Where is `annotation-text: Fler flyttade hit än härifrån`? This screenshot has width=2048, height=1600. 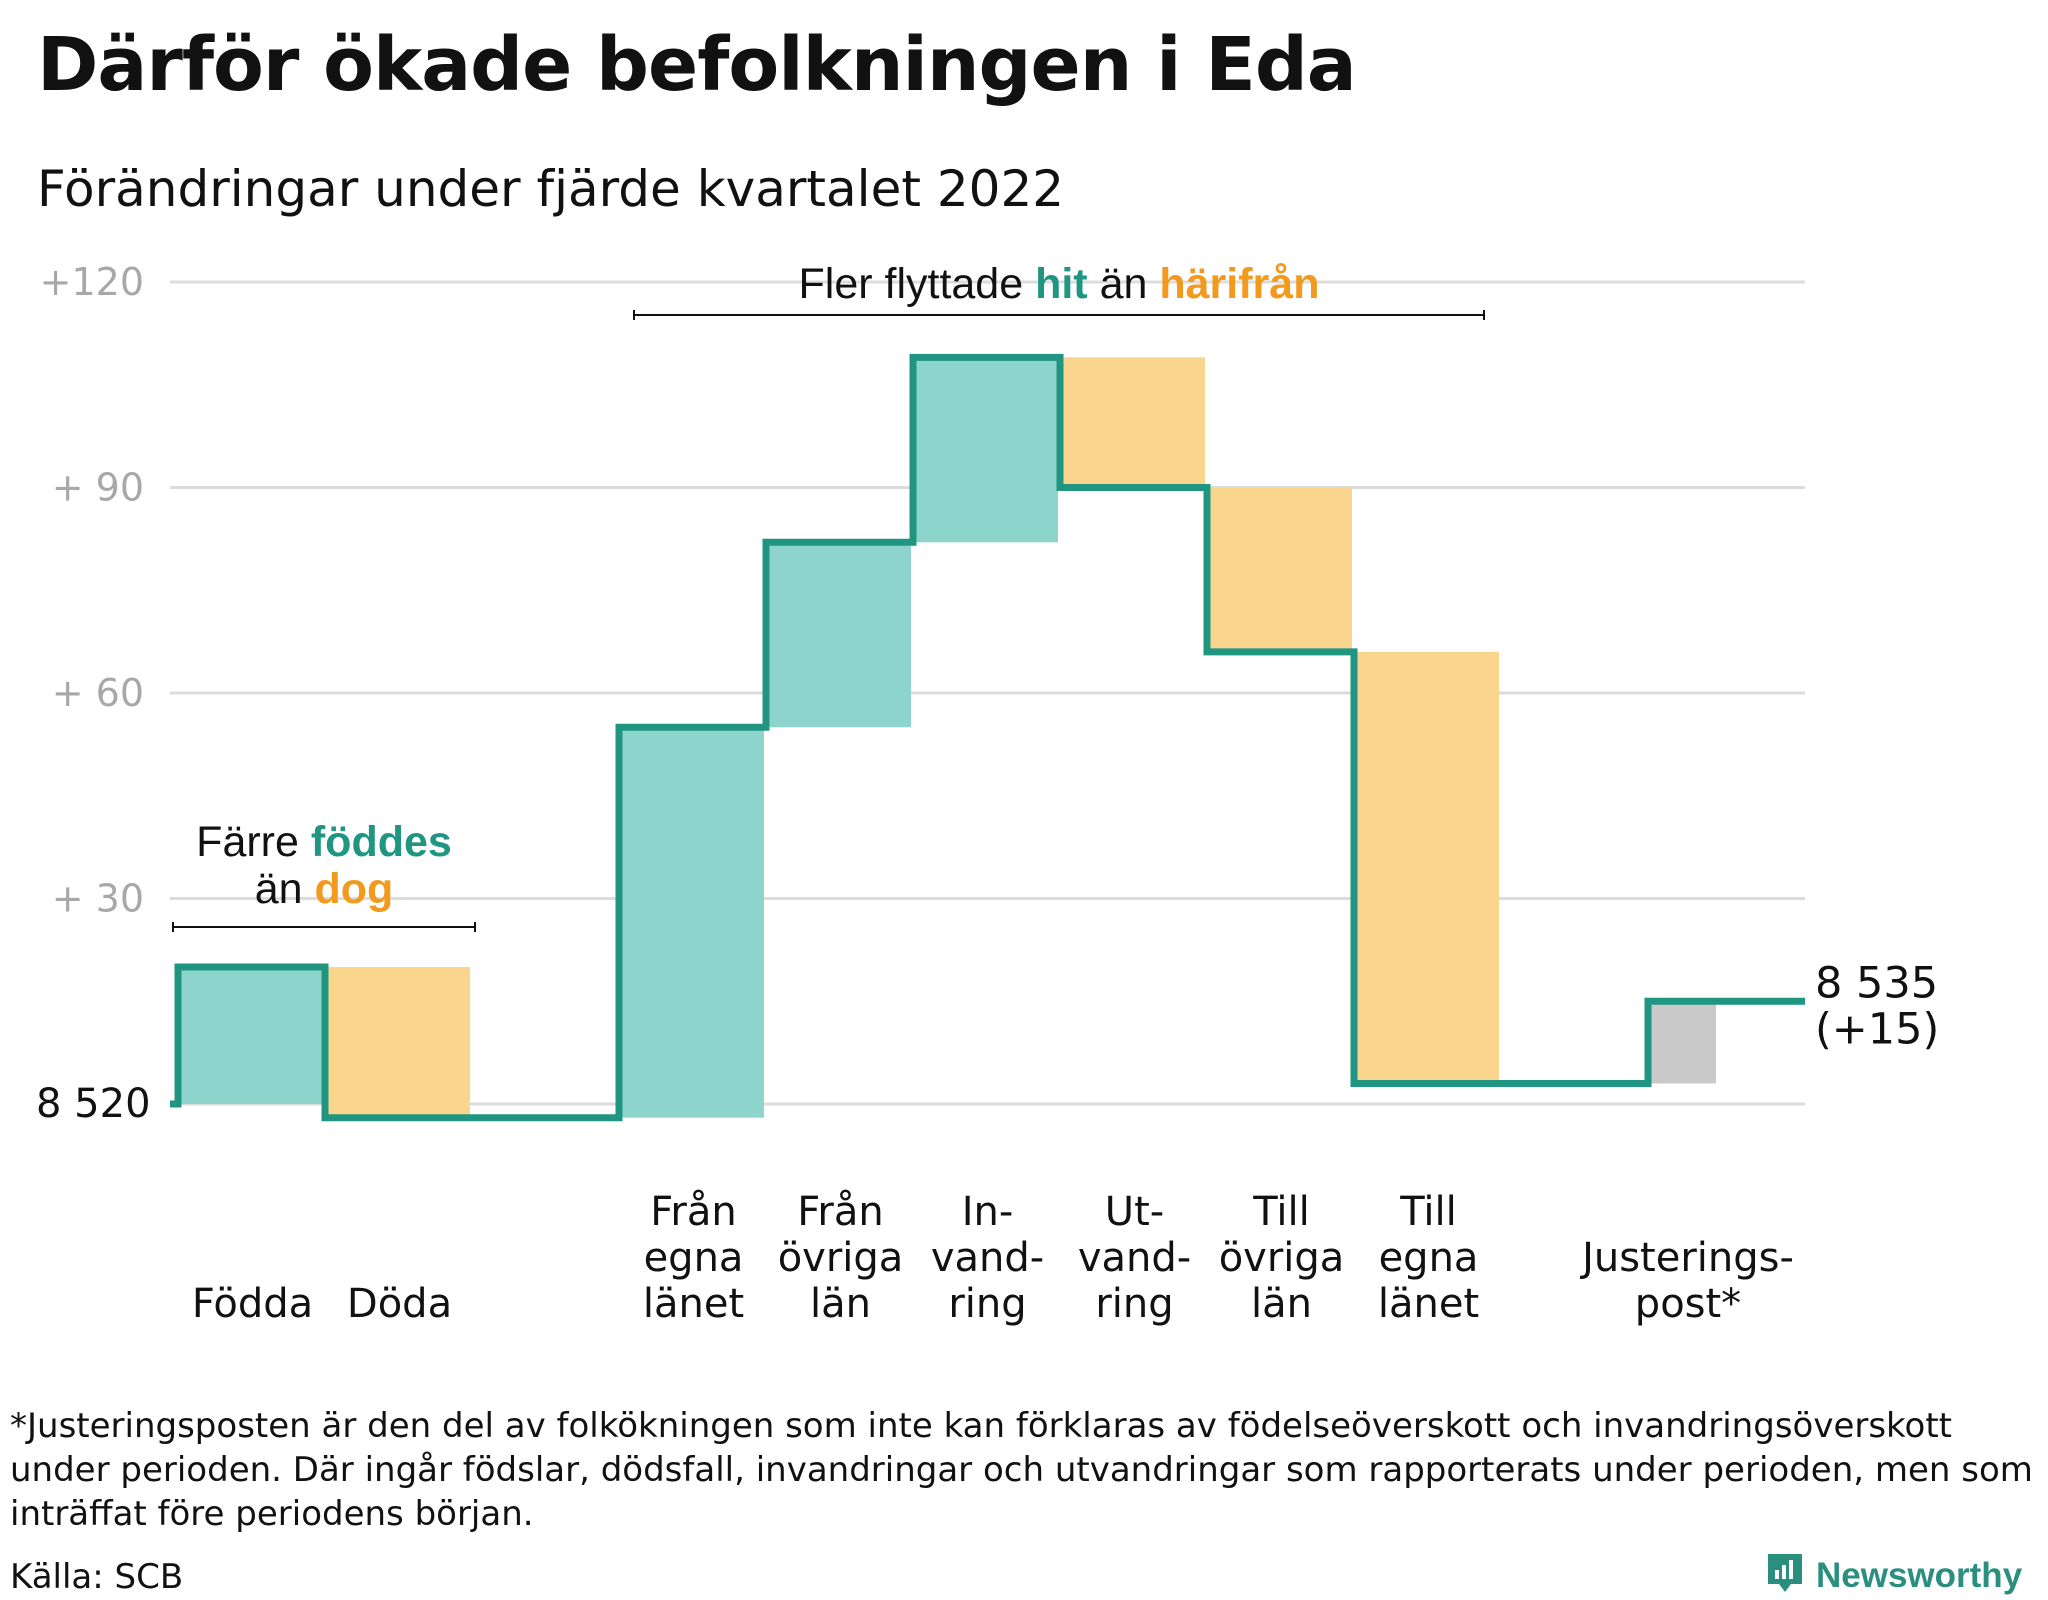
annotation-text: Fler flyttade hit än härifrån is located at coordinates (1059, 284).